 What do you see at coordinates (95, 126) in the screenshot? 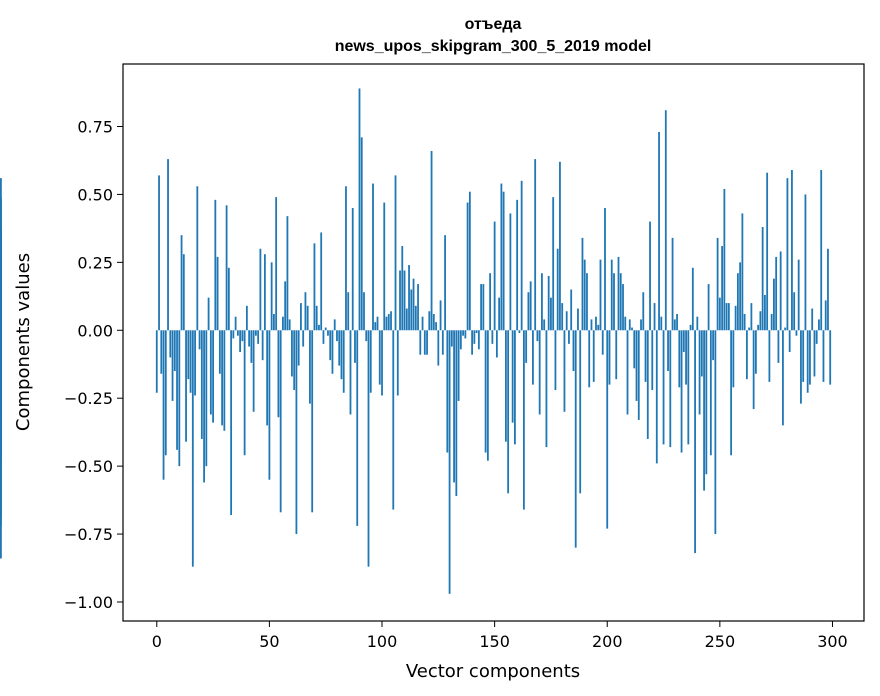
I see `y-tick-label: 0.75` at bounding box center [95, 126].